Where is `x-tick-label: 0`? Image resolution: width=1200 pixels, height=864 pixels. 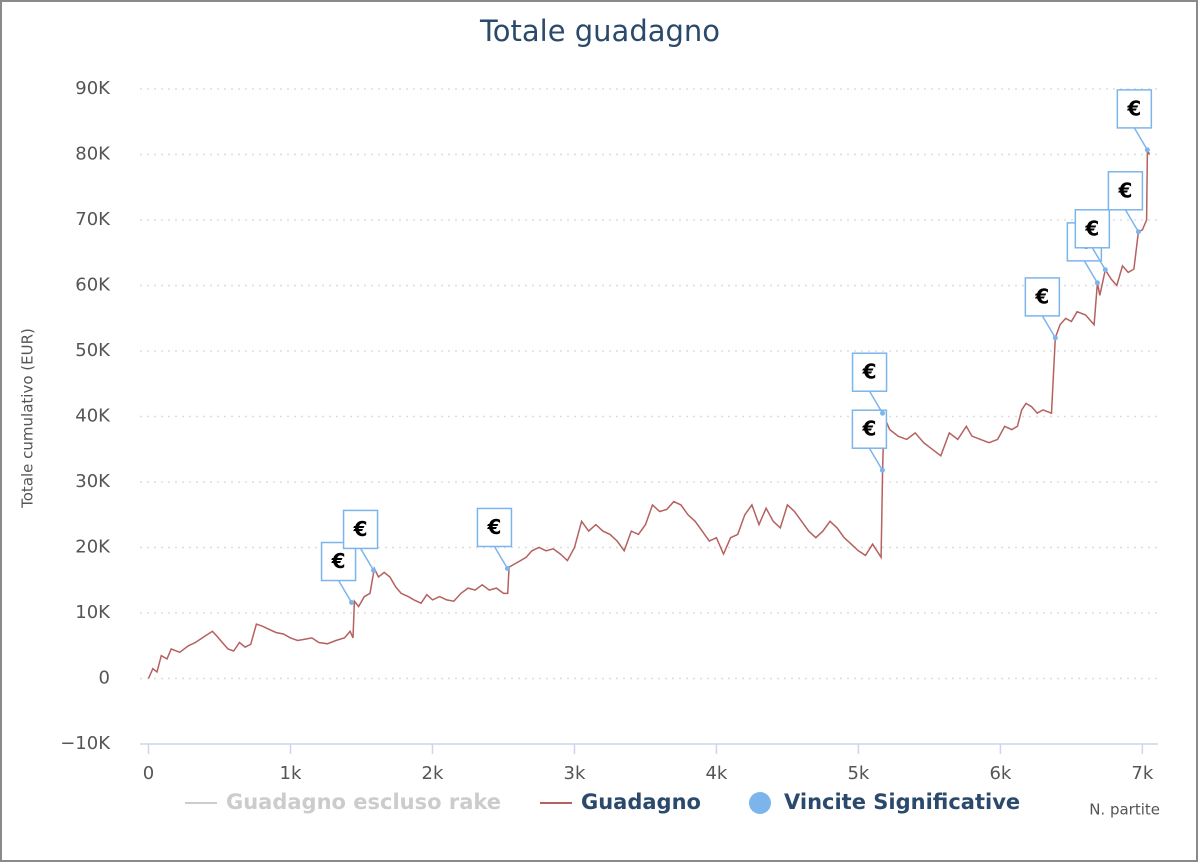 x-tick-label: 0 is located at coordinates (148, 773).